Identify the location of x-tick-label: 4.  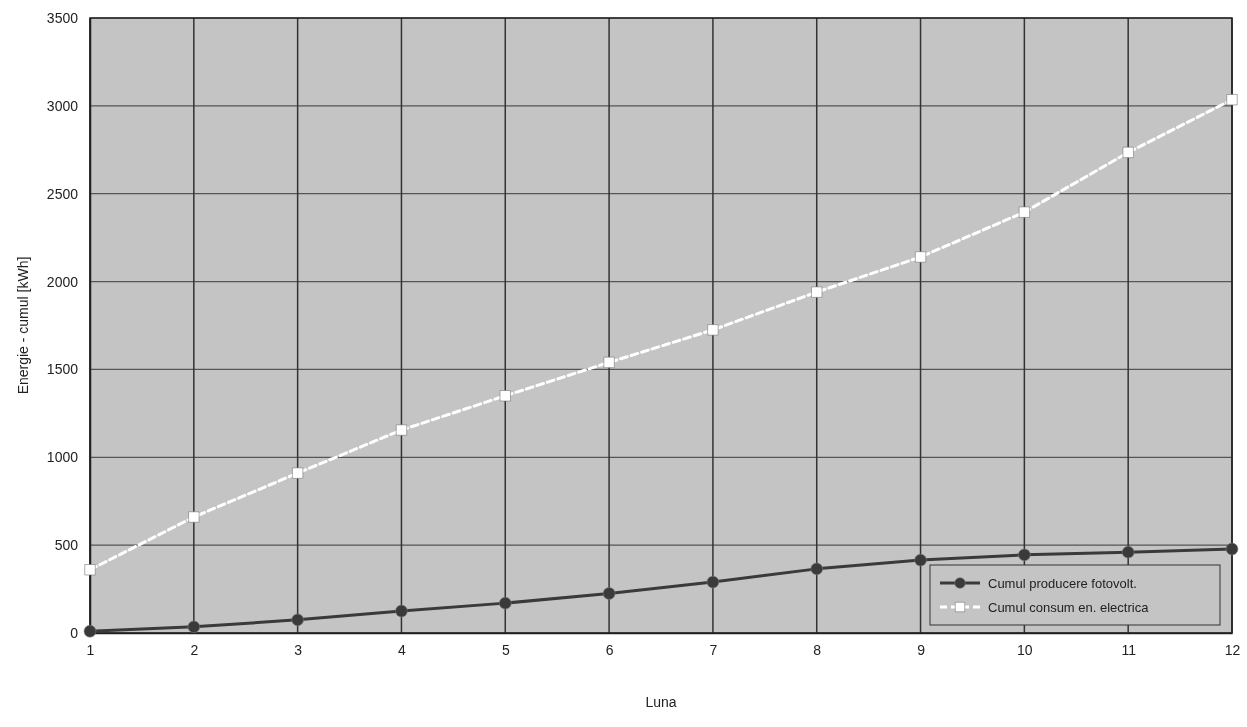
(402, 649).